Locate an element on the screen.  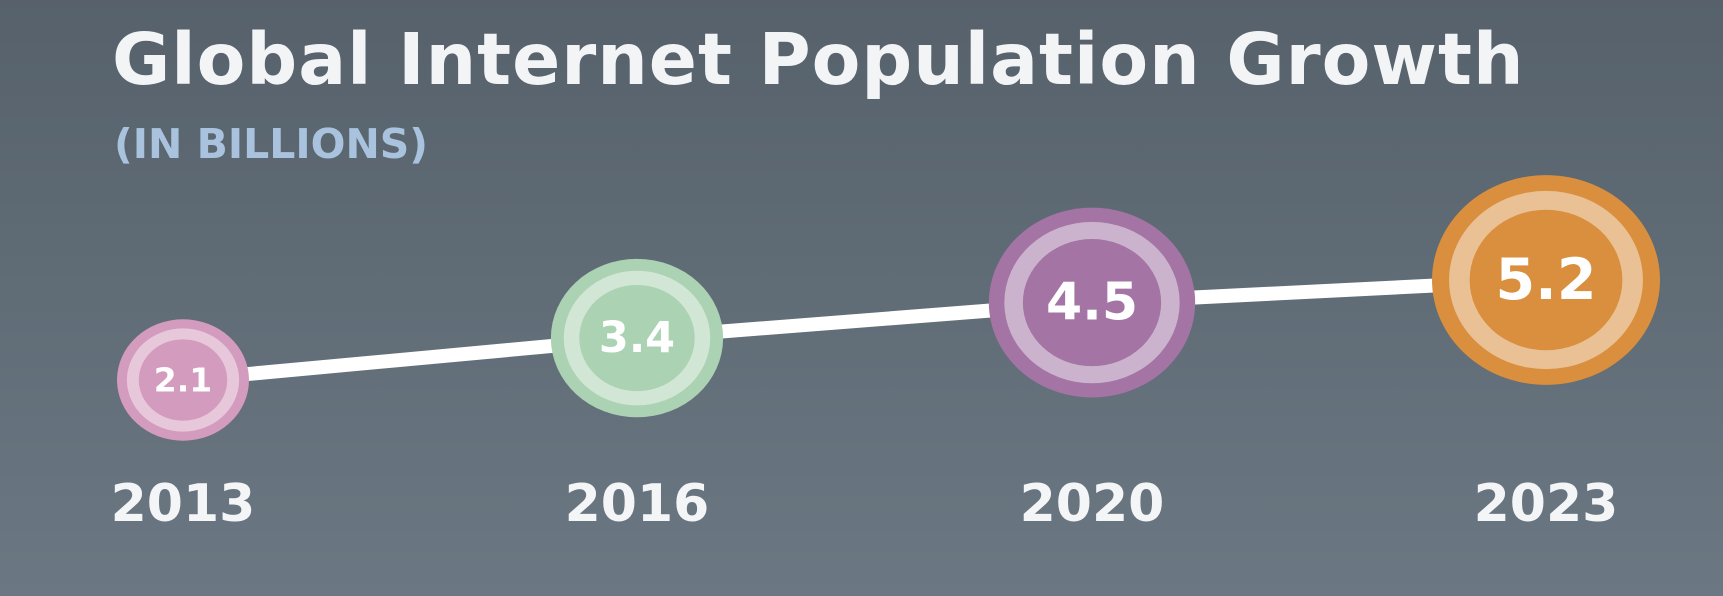
data-point-2016-inner is located at coordinates (637, 338).